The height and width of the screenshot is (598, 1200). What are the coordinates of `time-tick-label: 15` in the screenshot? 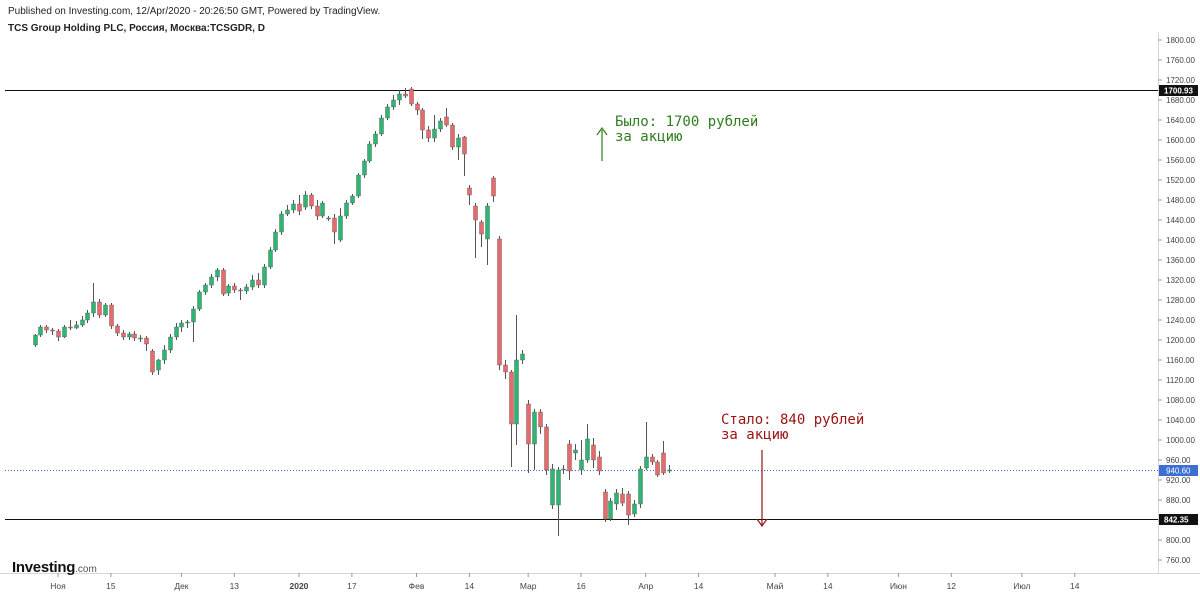 It's located at (111, 586).